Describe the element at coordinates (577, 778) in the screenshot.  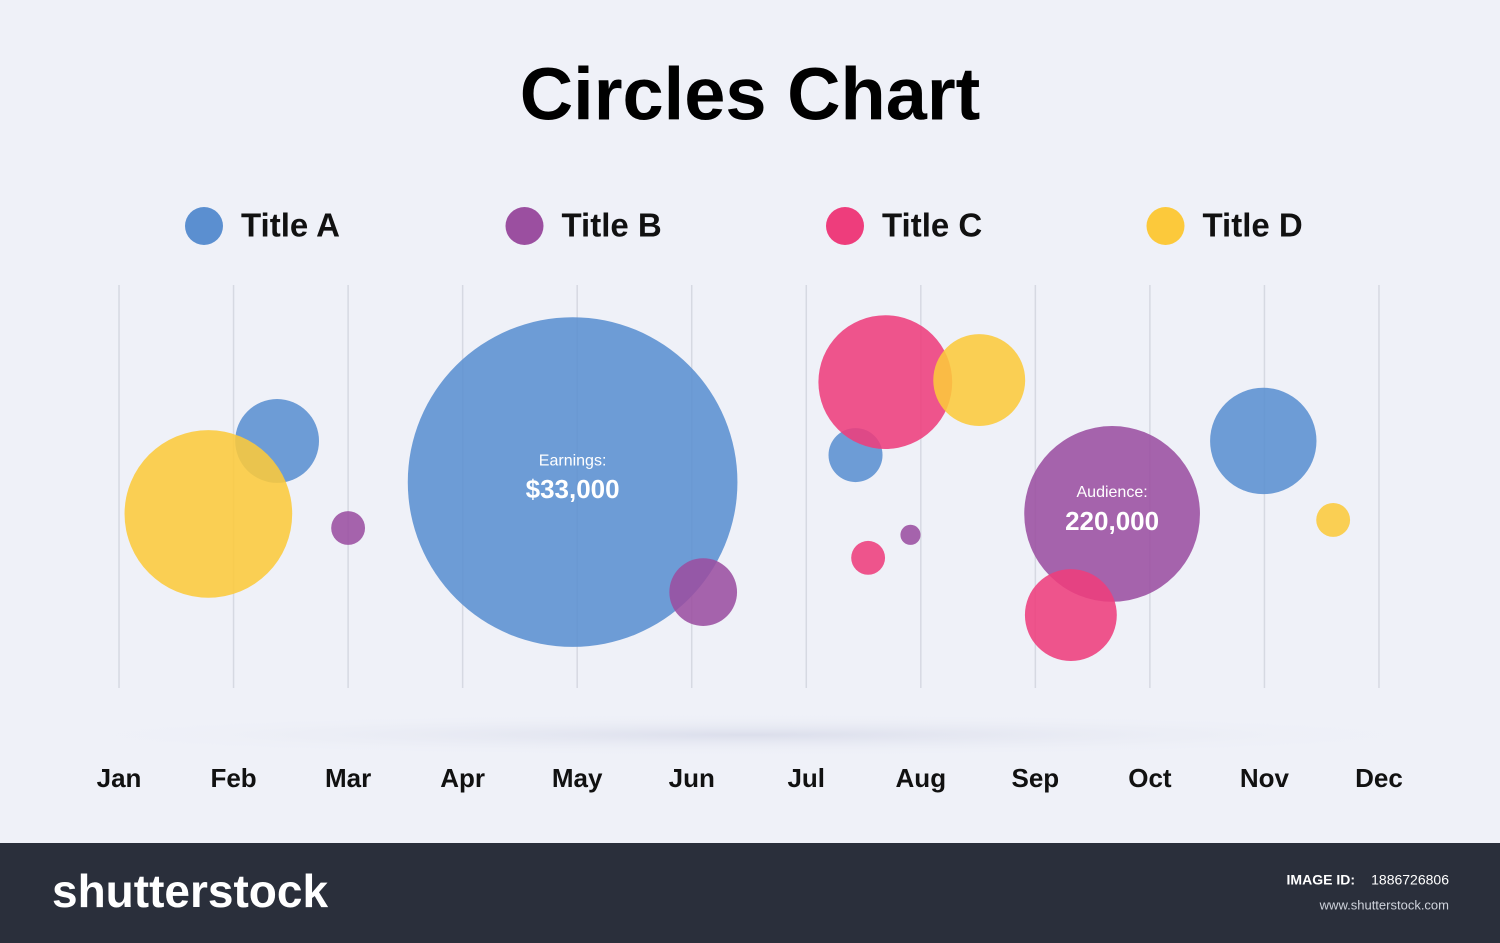
I see `x-tick-label: May` at that location.